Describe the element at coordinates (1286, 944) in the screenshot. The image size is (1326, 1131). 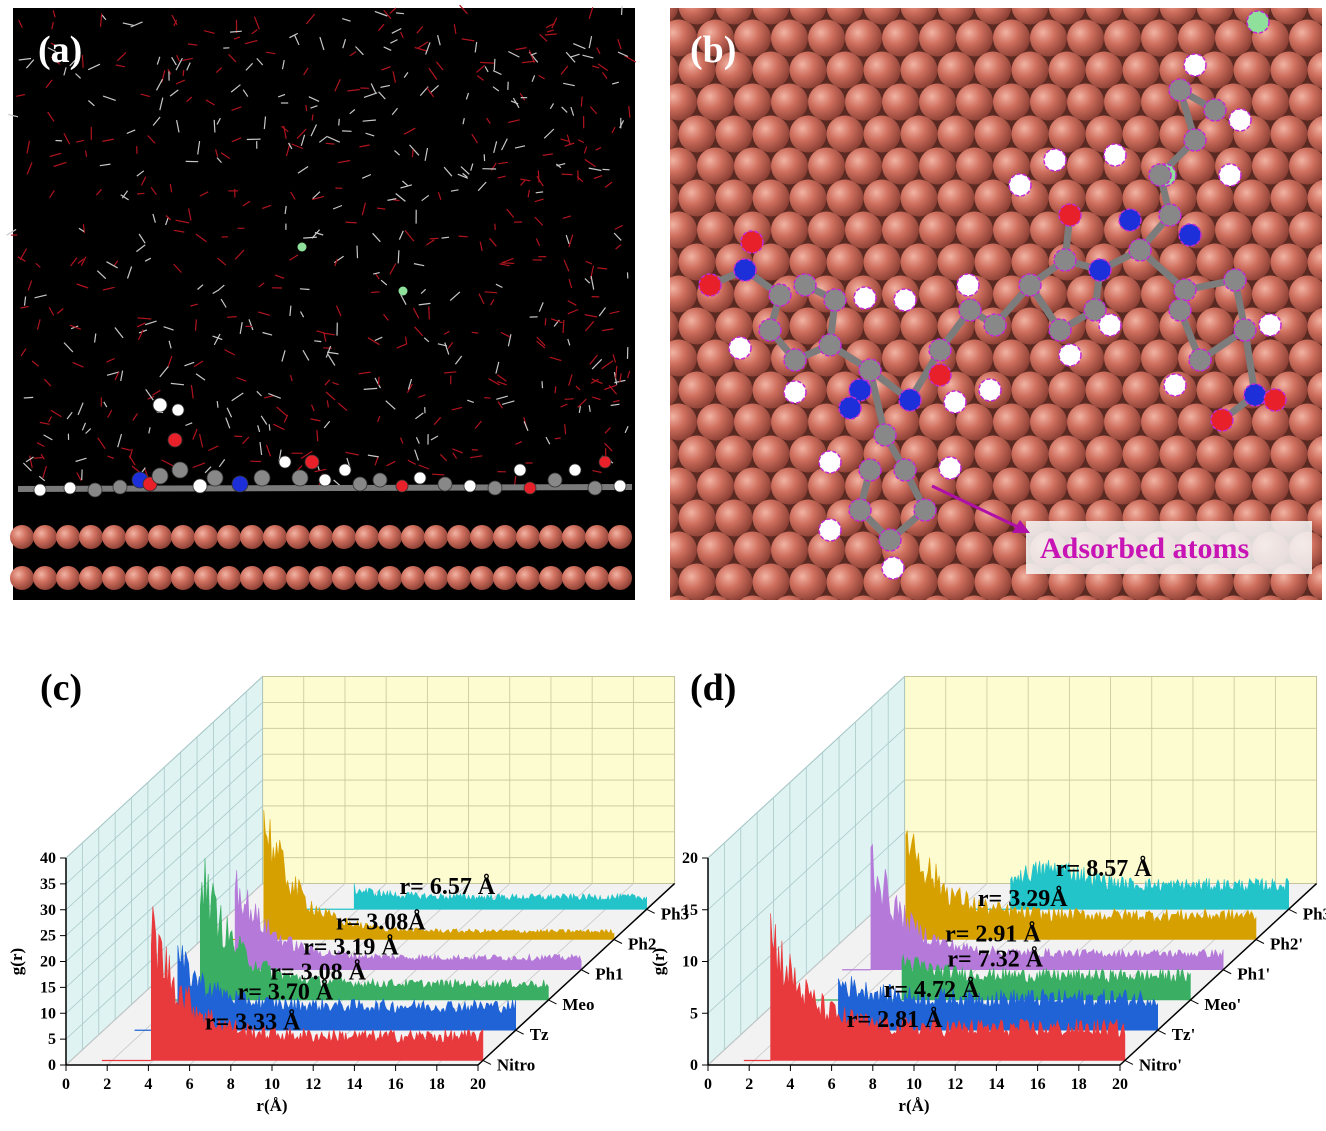
I see `series-name: Ph2'` at that location.